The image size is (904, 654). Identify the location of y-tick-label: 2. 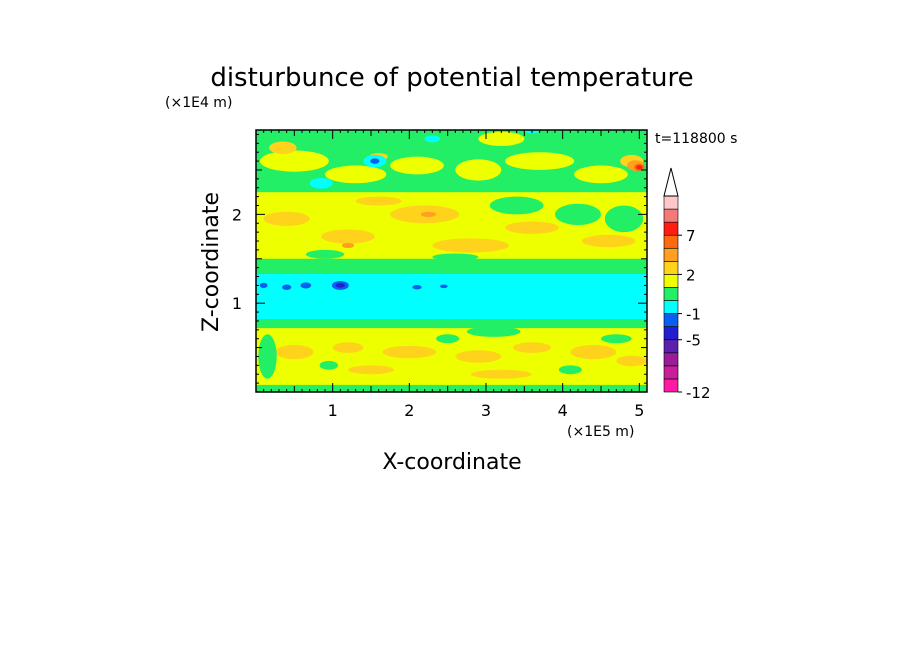
(237, 214).